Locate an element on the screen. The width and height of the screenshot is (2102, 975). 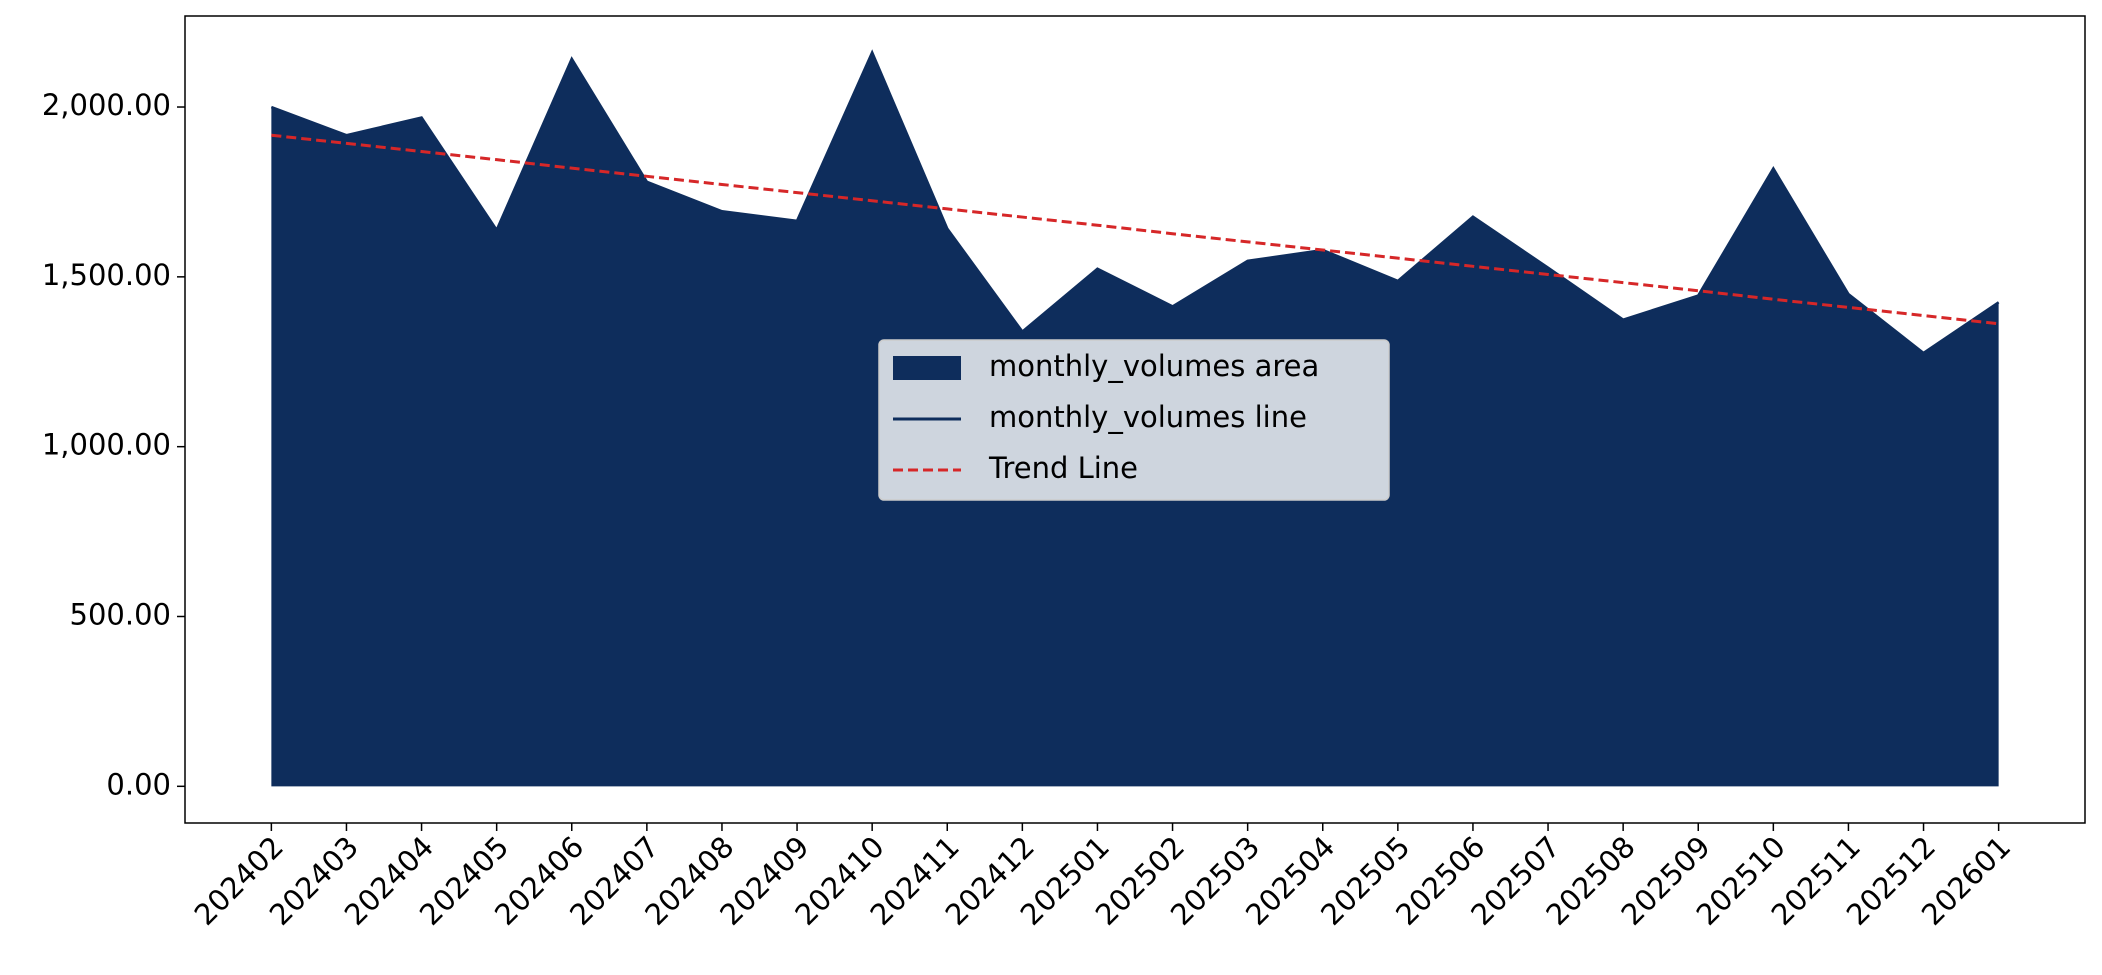
y-tick-label: 500.00 is located at coordinates (120, 614).